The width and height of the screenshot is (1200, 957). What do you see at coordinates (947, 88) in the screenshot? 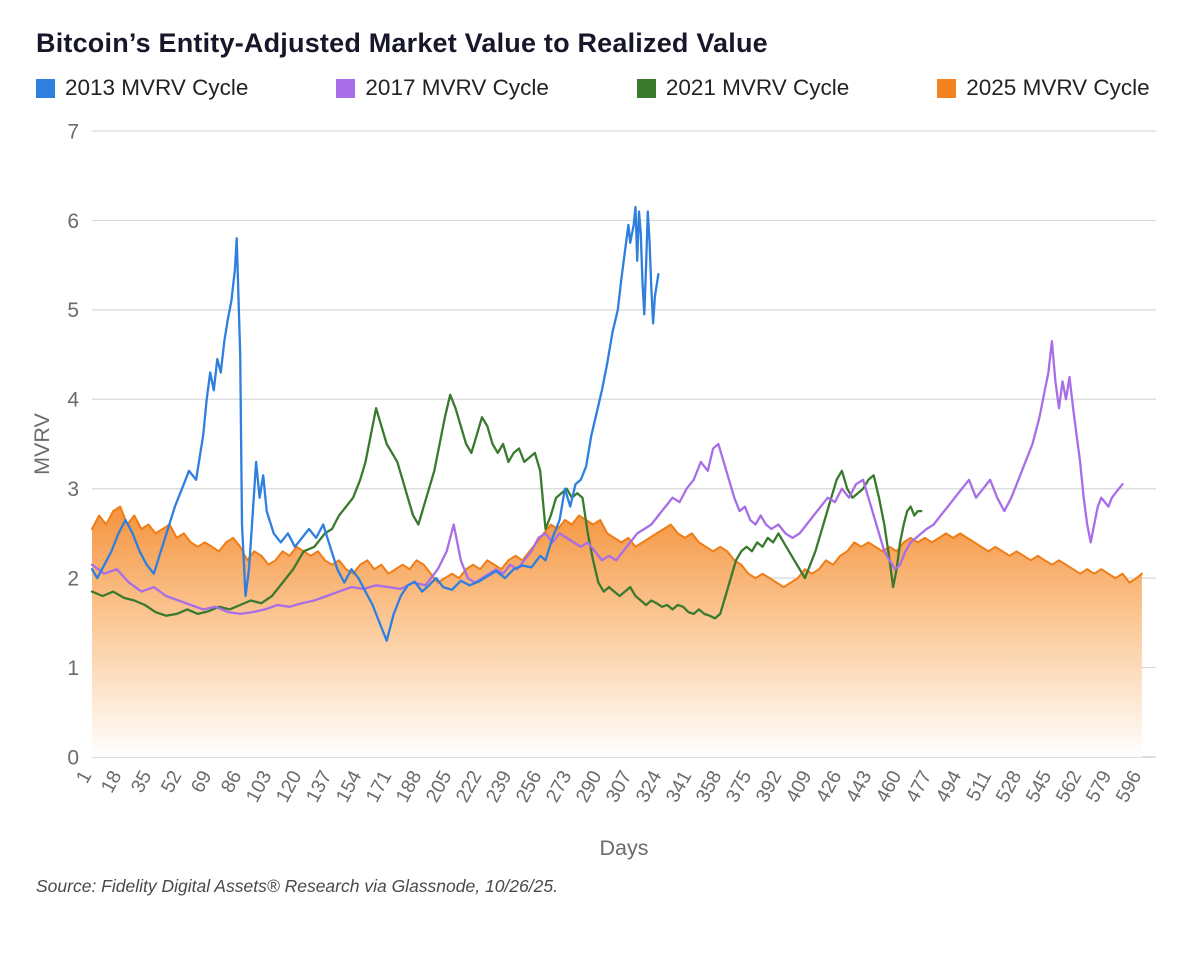
I see `legend-swatch-2025` at bounding box center [947, 88].